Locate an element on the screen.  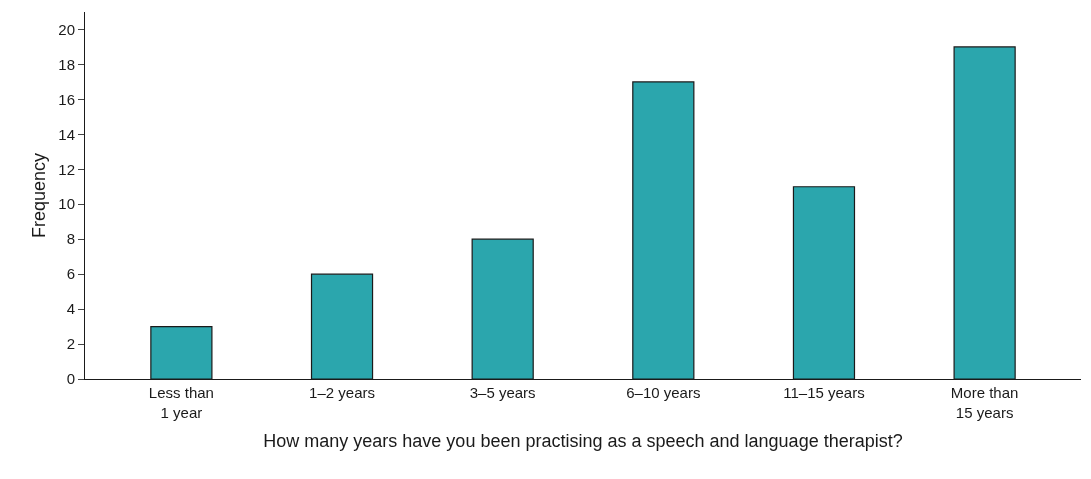
y-tick-label: 12 is located at coordinates (66, 169).